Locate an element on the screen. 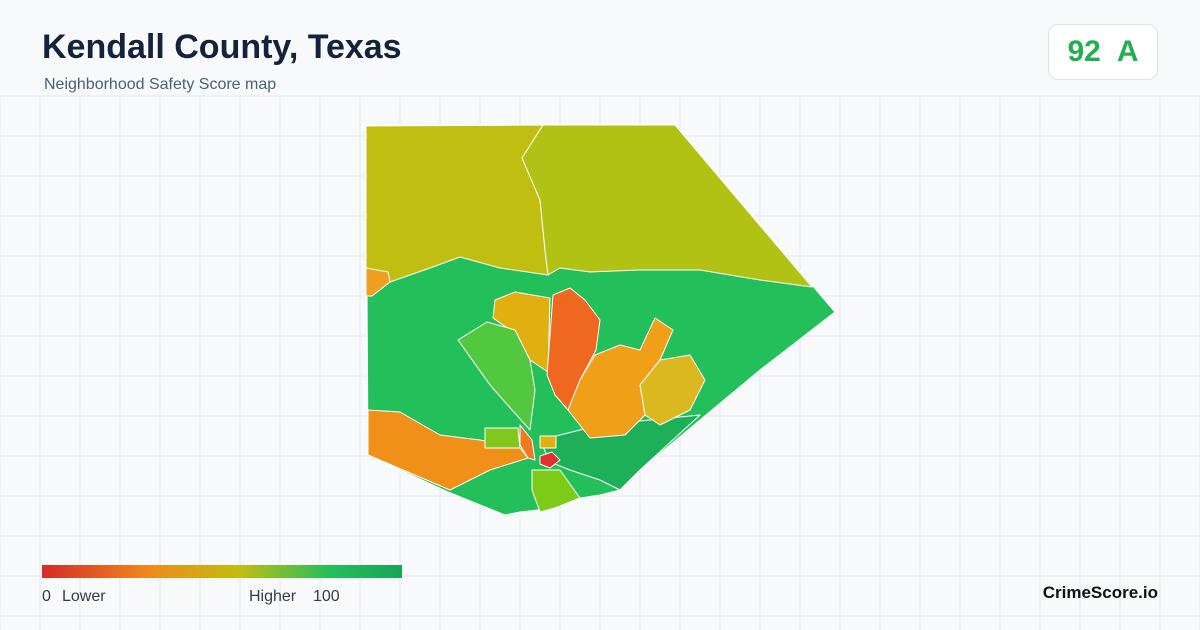  title: Kendall County, Texas is located at coordinates (222, 47).